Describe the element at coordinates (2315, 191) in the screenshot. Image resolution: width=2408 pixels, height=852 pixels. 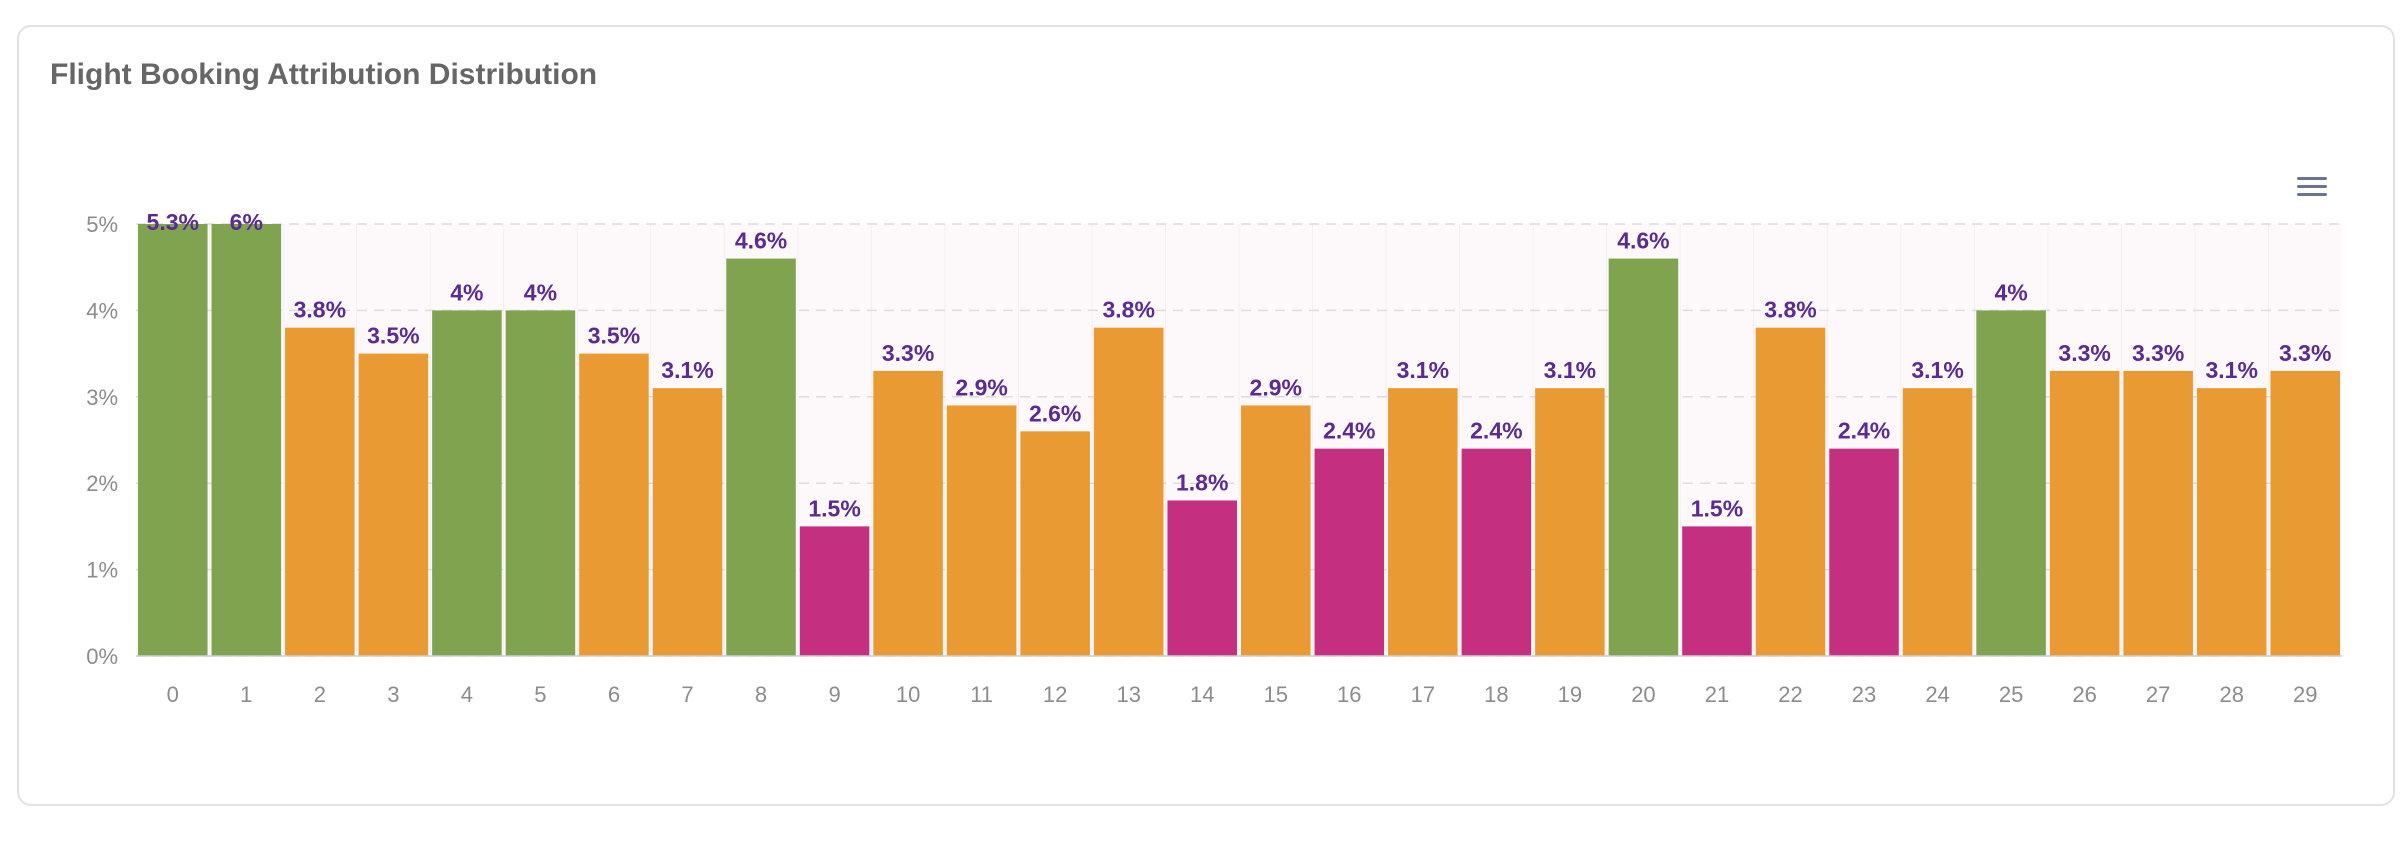
I see `chart-menu-button` at that location.